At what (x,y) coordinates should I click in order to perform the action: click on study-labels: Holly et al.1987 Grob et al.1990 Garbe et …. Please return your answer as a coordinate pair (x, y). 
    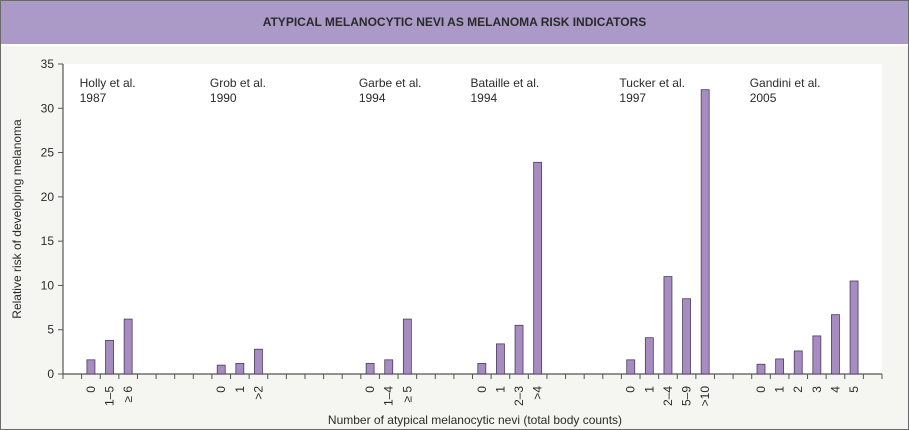
    Looking at the image, I should click on (450, 90).